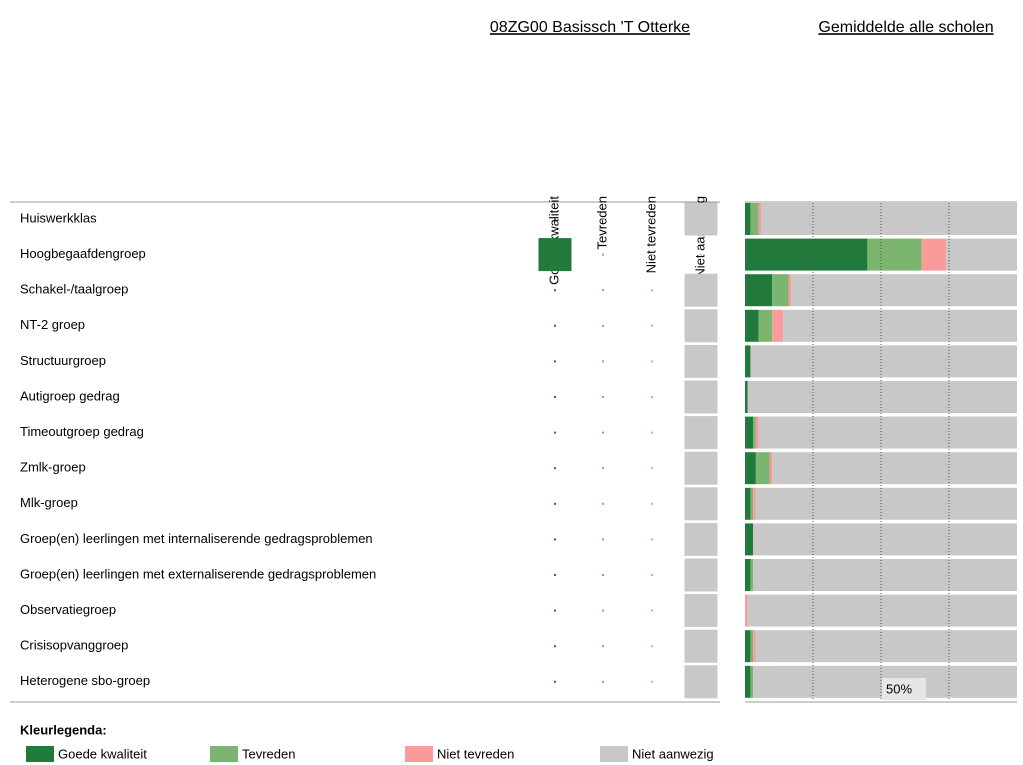 Image resolution: width=1023 pixels, height=765 pixels. Describe the element at coordinates (475, 753) in the screenshot. I see `legend-label: Niet tevreden` at that location.